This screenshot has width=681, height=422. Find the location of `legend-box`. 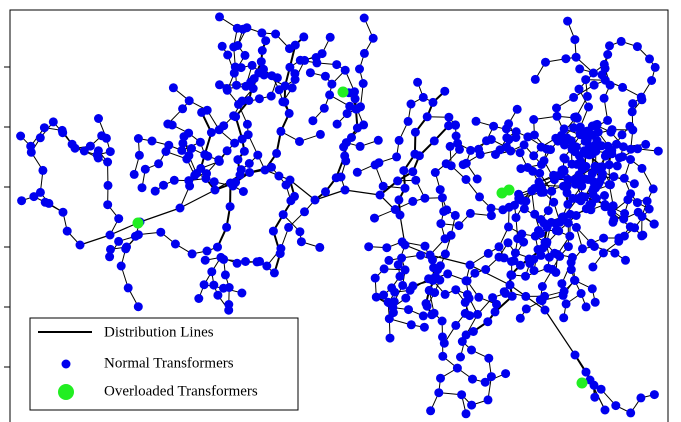

legend-box is located at coordinates (164, 364).